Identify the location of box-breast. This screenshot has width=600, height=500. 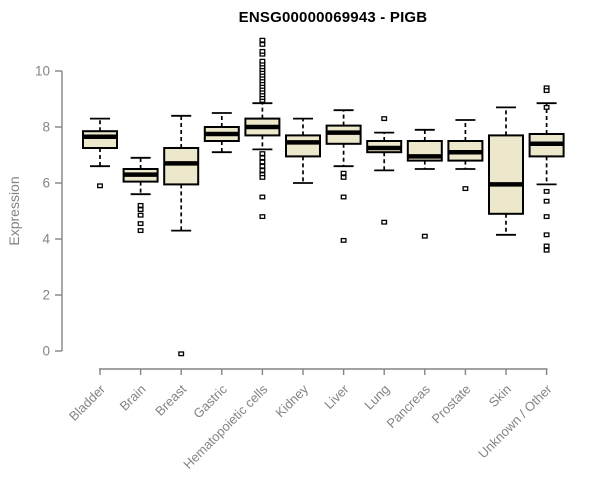
(181, 235).